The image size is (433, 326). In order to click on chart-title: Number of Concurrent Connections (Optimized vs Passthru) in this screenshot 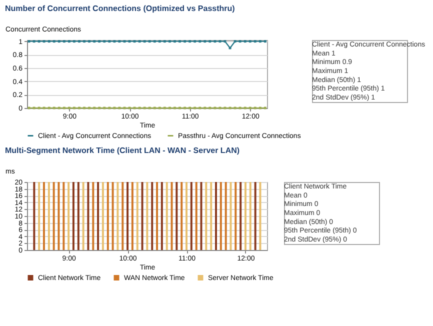, I will do `click(120, 8)`.